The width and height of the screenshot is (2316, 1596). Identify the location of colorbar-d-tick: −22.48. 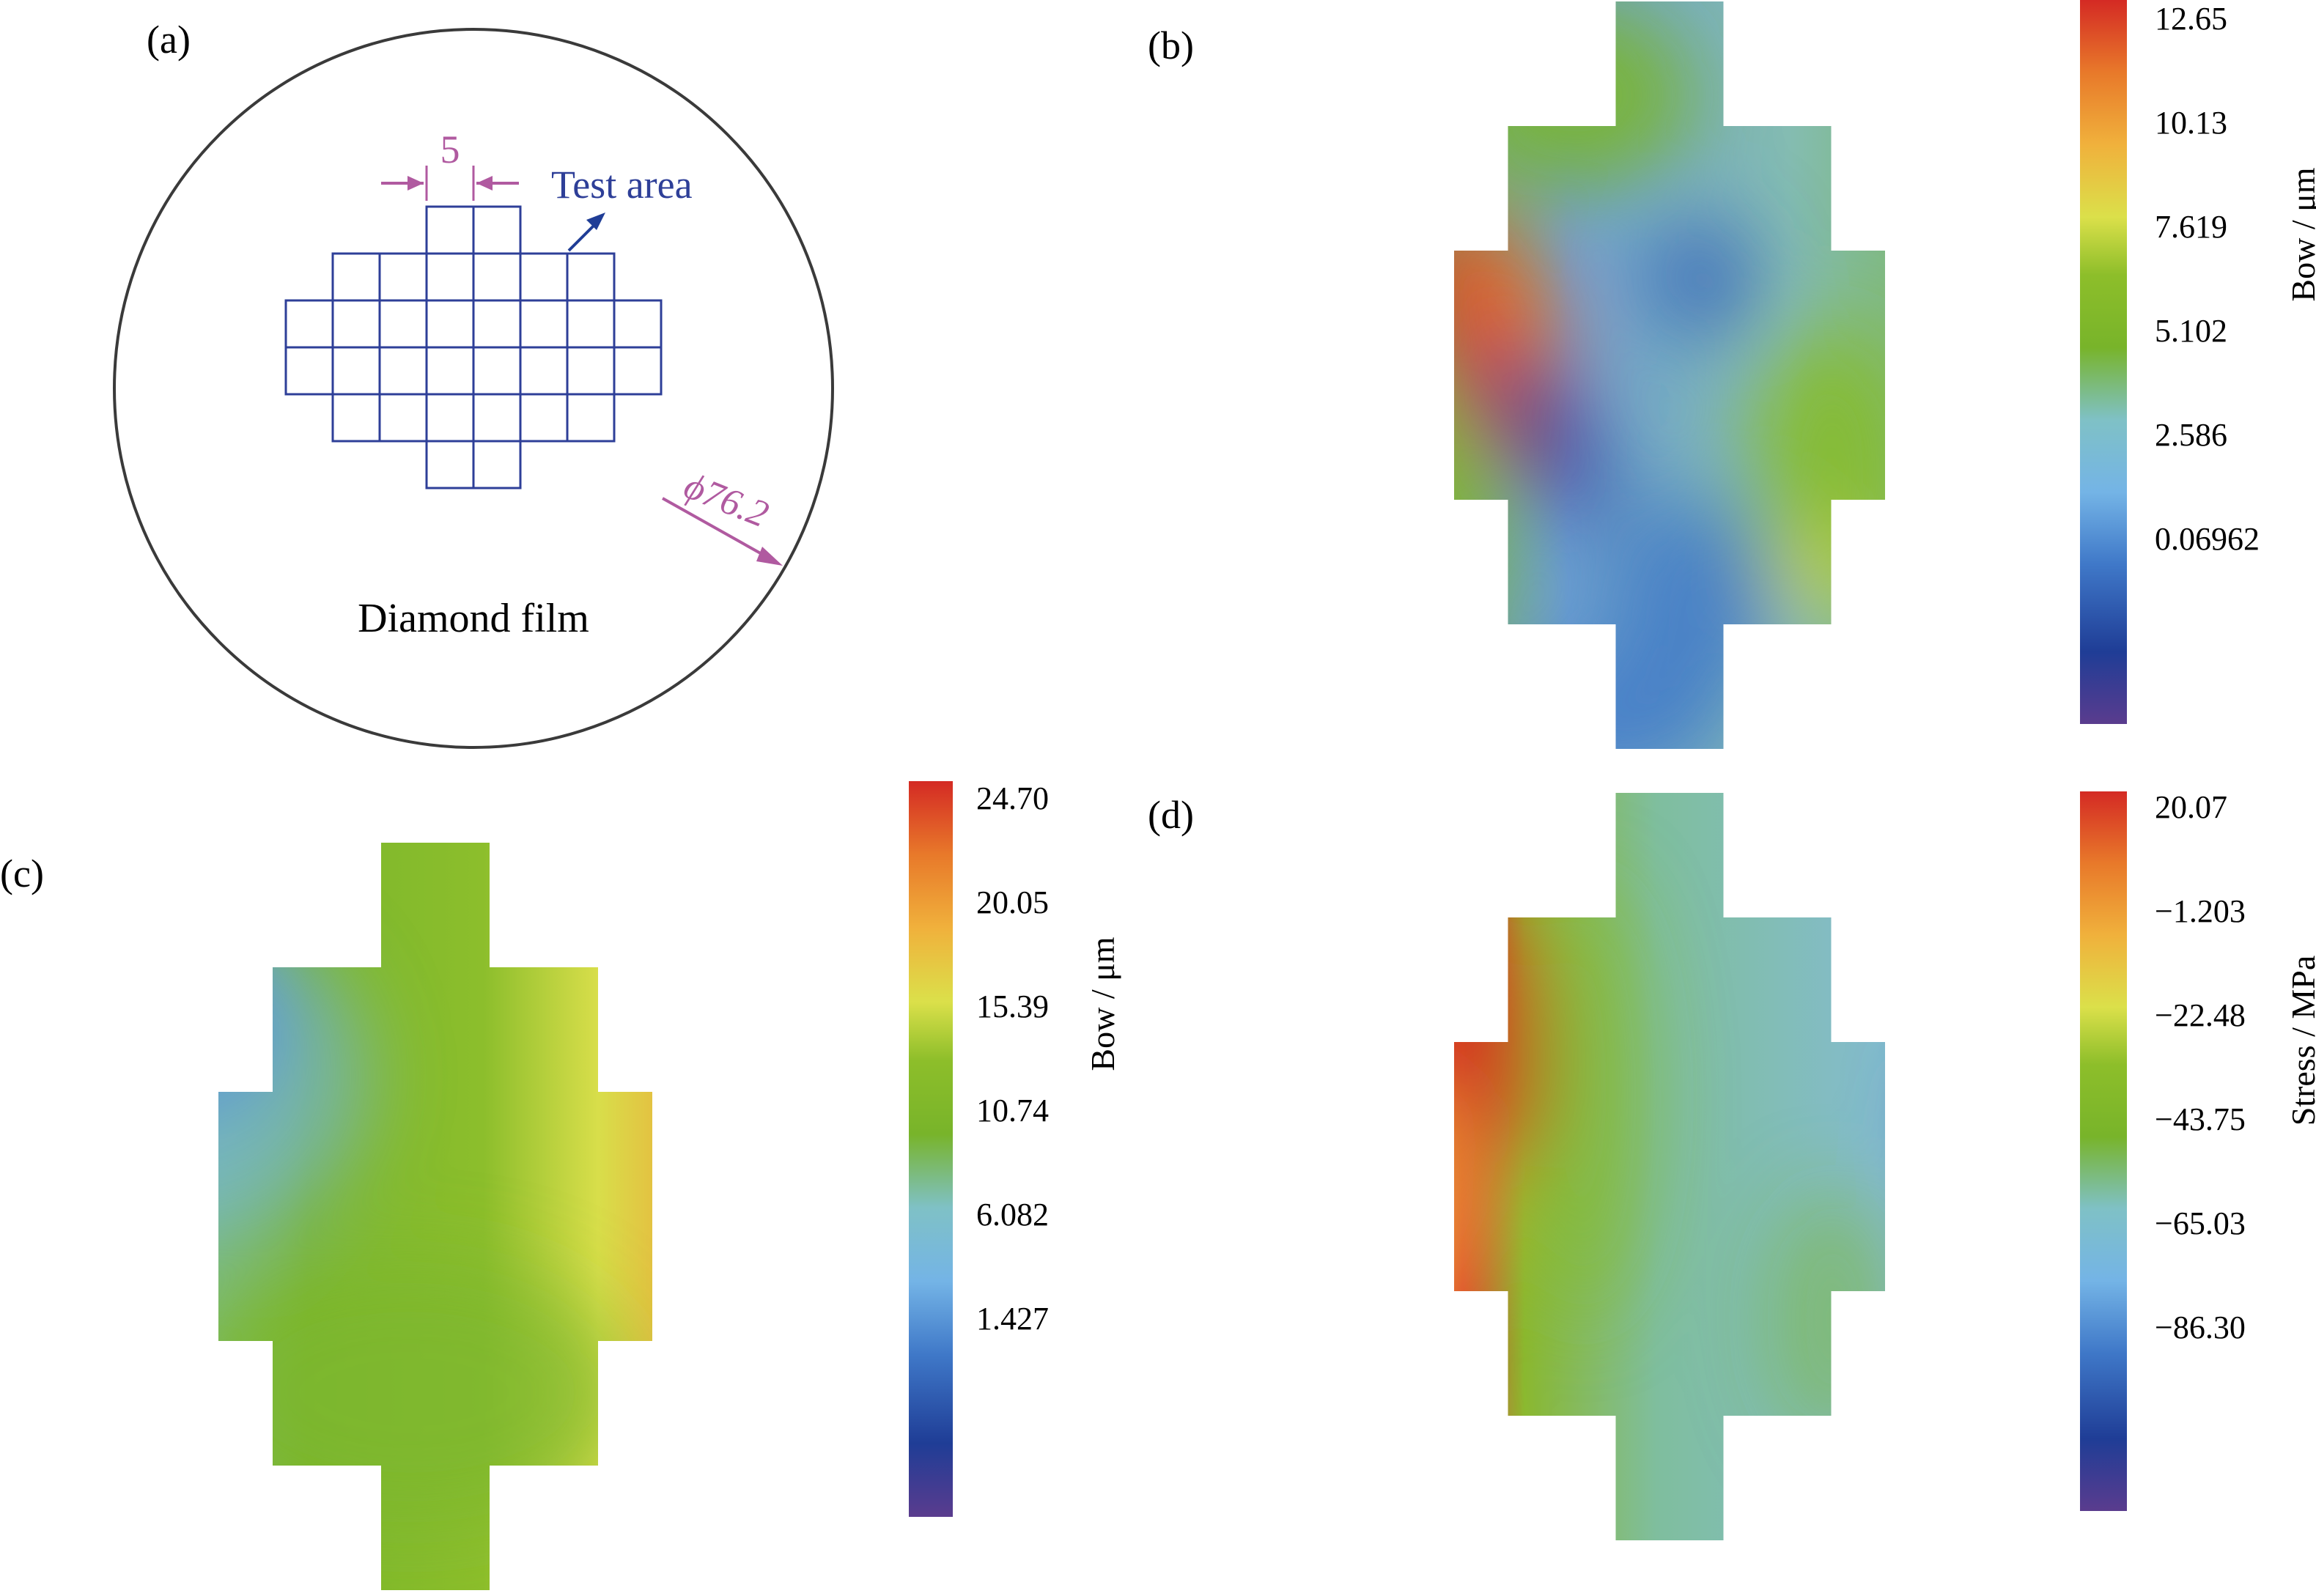
(2200, 1015).